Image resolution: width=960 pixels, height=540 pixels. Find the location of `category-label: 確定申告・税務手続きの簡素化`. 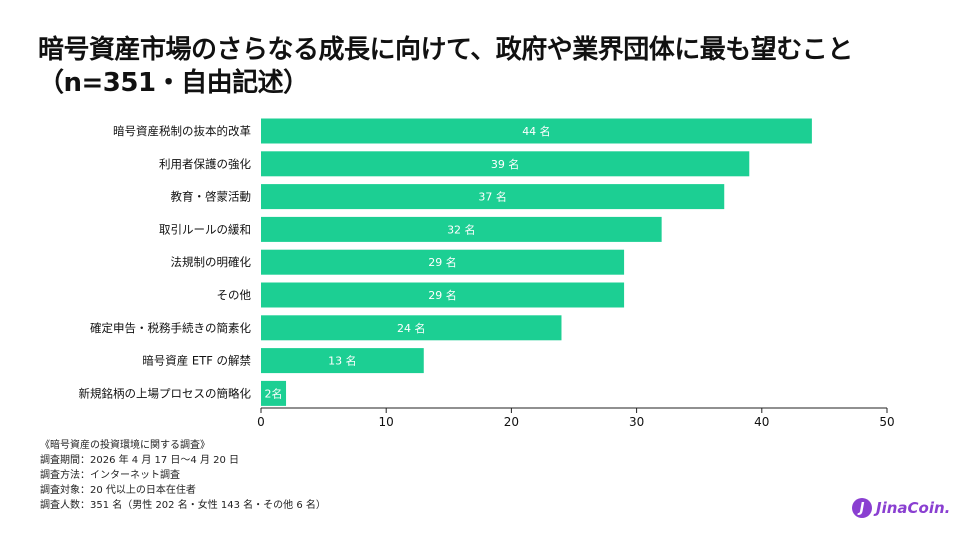

category-label: 確定申告・税務手続きの簡素化 is located at coordinates (170, 328).